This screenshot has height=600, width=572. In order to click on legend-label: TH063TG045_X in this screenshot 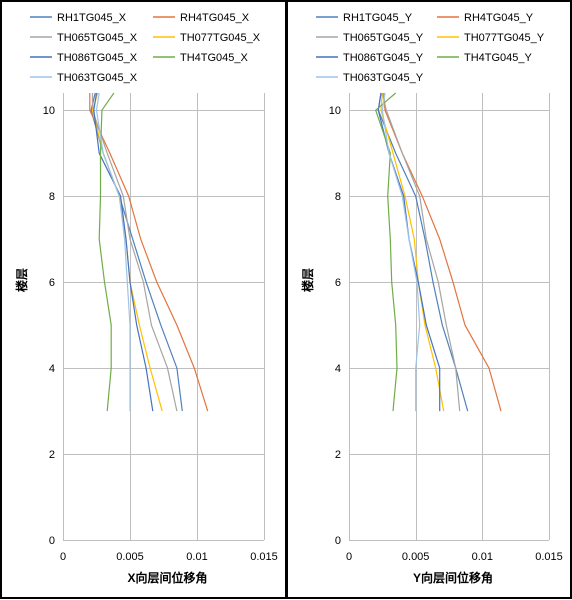, I will do `click(97, 78)`.